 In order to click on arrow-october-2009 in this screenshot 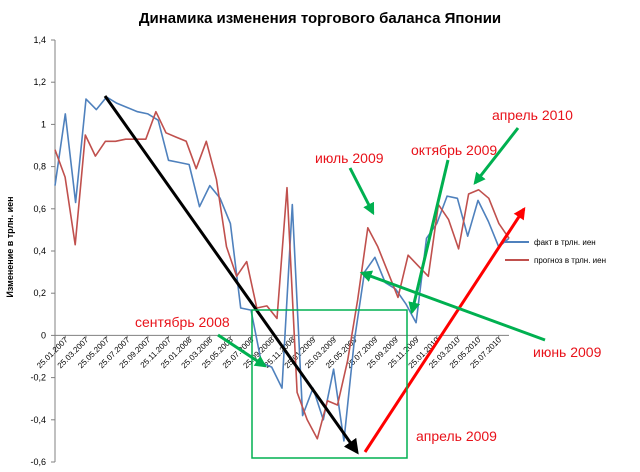, I will do `click(429, 237)`.